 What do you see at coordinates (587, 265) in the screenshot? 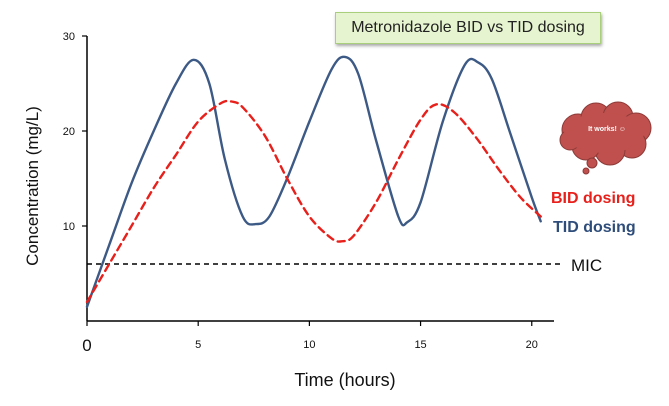
I see `mic-label: MIC` at bounding box center [587, 265].